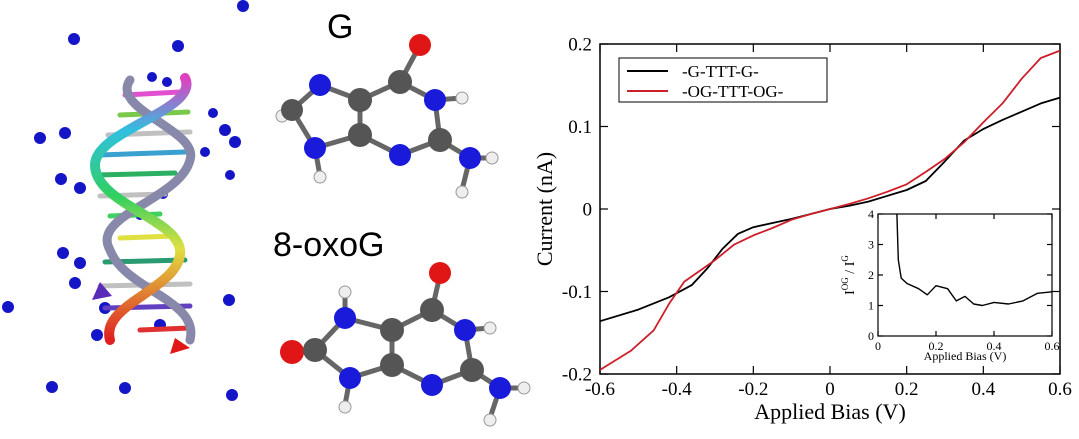  I want to click on inset-y-axis-label: IOG / IG, so click(849, 275).